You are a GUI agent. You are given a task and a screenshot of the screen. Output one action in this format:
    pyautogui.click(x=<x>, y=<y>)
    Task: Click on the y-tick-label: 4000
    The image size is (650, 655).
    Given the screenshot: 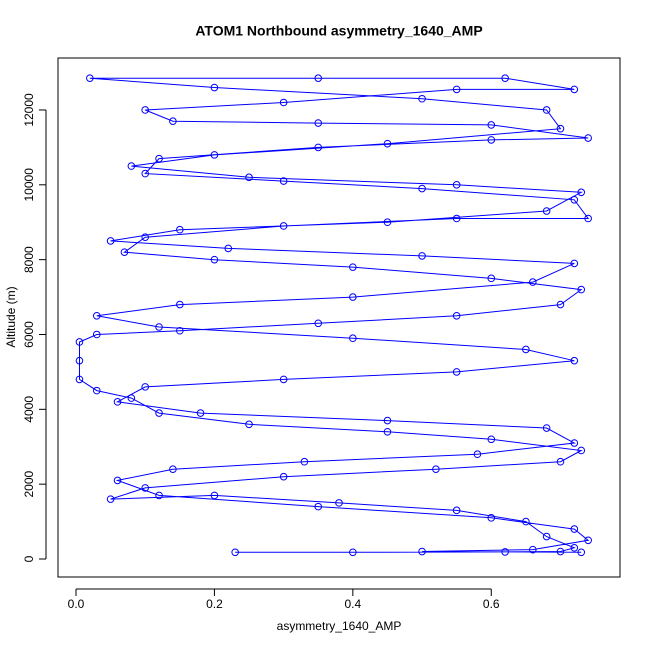 What is the action you would take?
    pyautogui.click(x=29, y=409)
    